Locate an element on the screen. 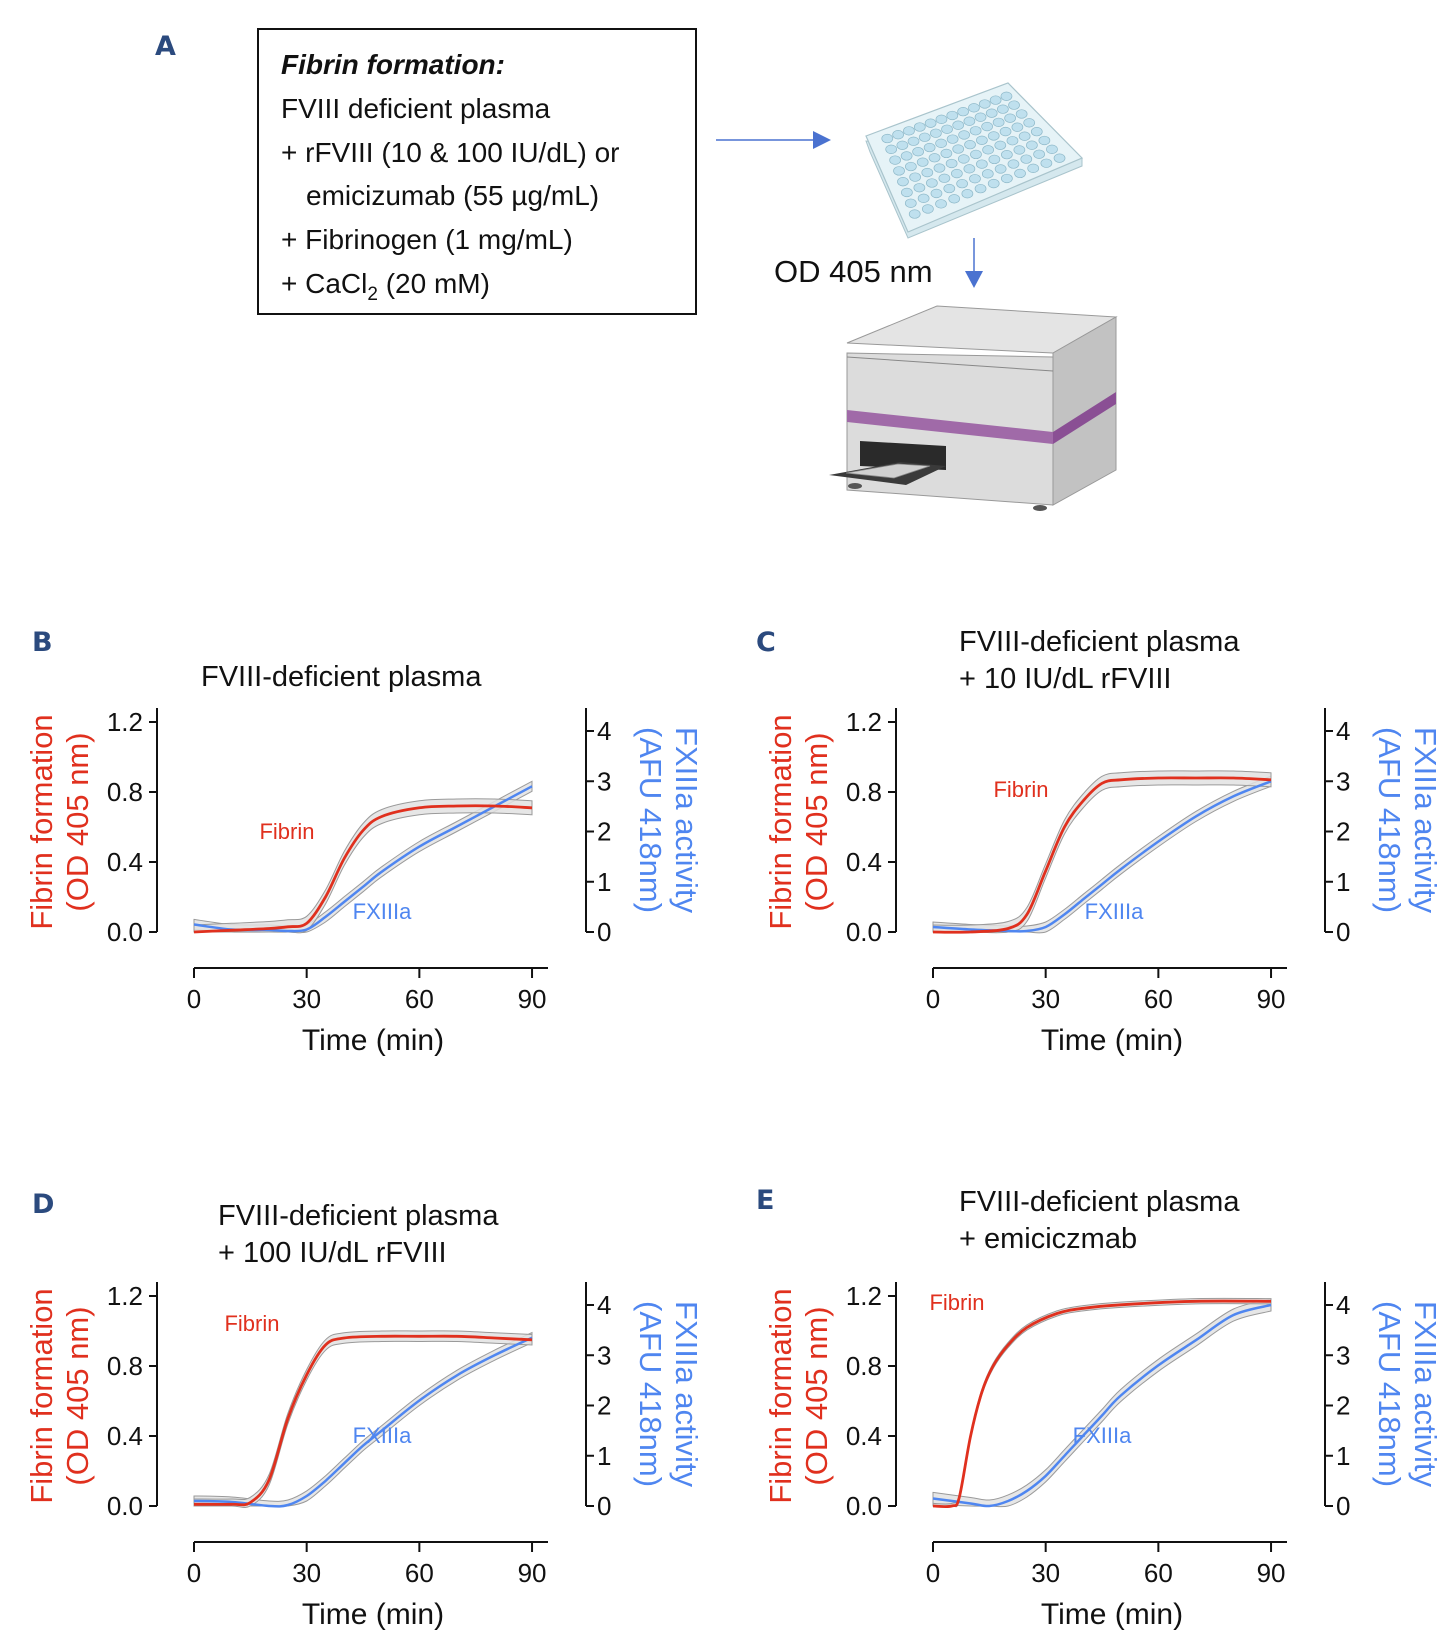 This screenshot has width=1454, height=1635. readout-label: OD 405 nm is located at coordinates (853, 271).